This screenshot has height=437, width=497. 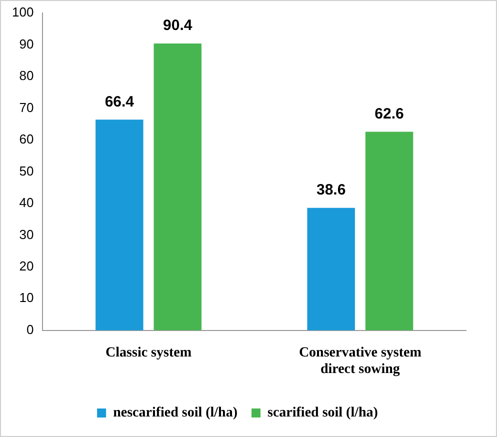 I want to click on y-tick-label: 90, so click(x=26, y=44).